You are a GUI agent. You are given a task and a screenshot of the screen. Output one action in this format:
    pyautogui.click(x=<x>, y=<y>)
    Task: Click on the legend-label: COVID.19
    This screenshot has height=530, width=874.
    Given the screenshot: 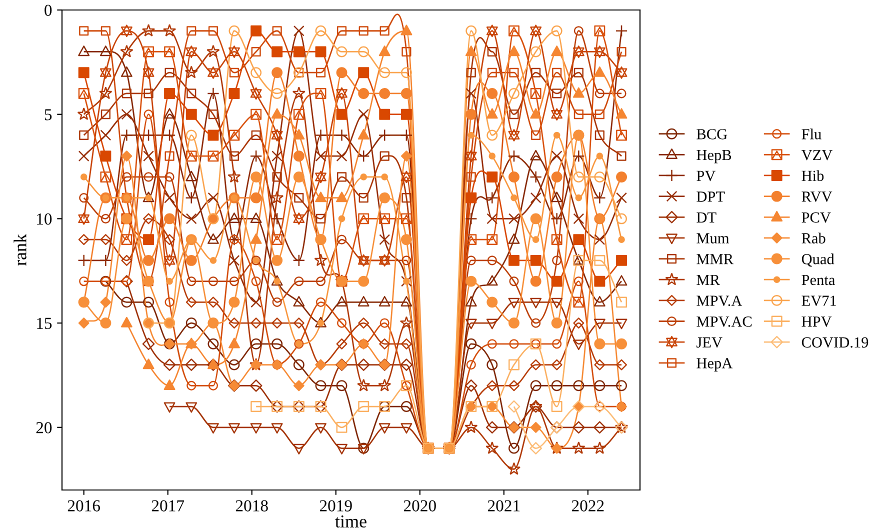 What is the action you would take?
    pyautogui.click(x=835, y=342)
    